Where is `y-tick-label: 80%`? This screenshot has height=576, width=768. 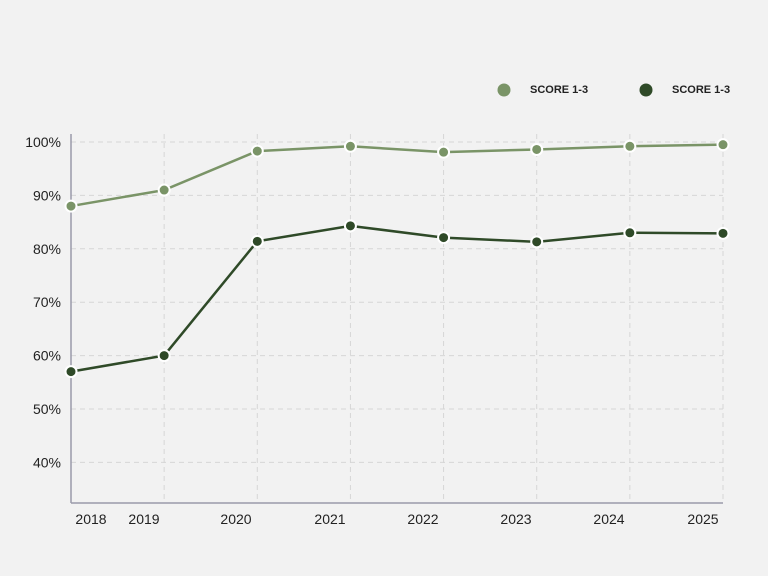 y-tick-label: 80% is located at coordinates (47, 249).